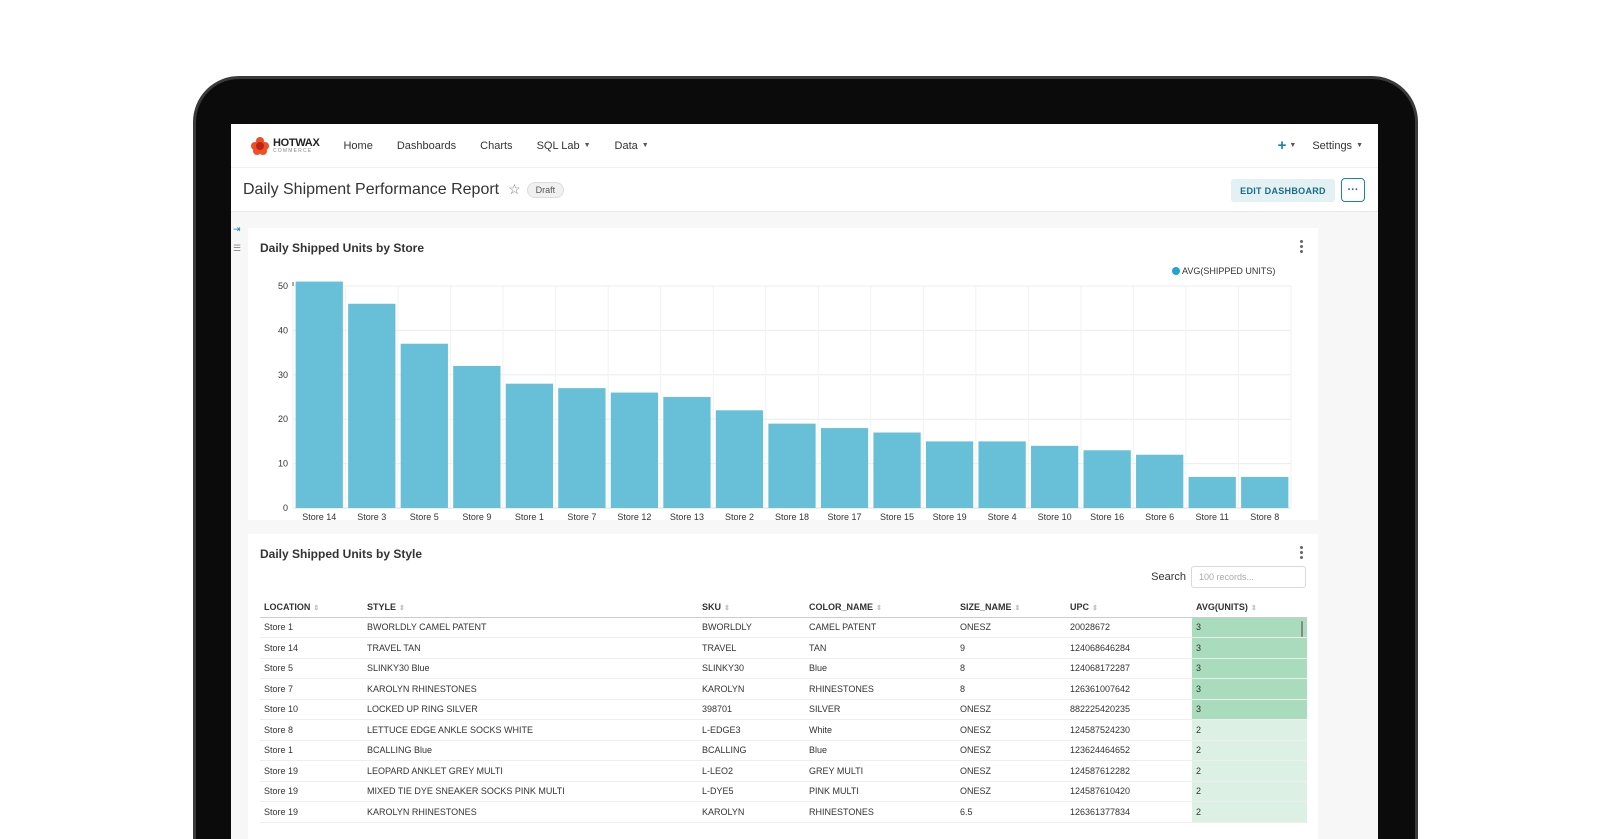  What do you see at coordinates (1249, 607) in the screenshot?
I see `column-header-avg-units: AVG(UNITS) ⇕` at bounding box center [1249, 607].